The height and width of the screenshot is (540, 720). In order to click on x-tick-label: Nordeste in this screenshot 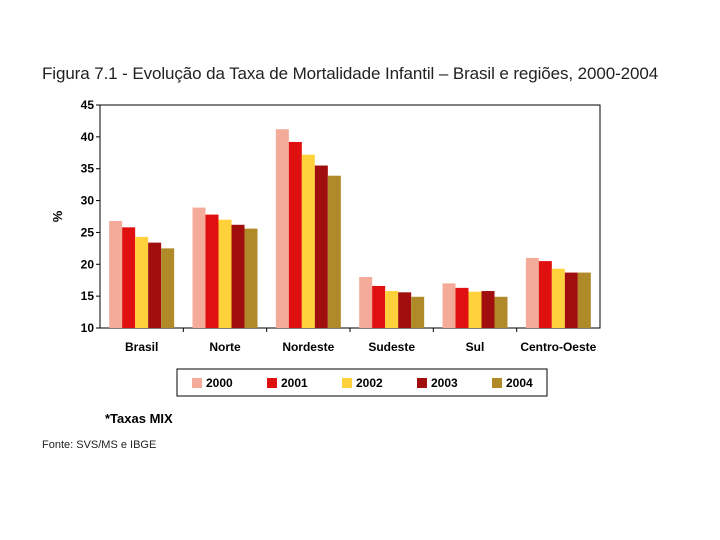, I will do `click(308, 347)`.